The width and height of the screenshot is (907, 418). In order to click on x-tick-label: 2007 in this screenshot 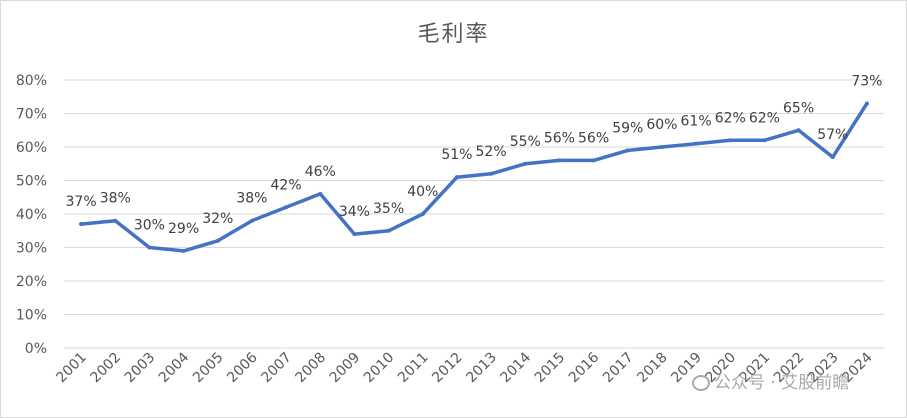, I will do `click(276, 368)`.